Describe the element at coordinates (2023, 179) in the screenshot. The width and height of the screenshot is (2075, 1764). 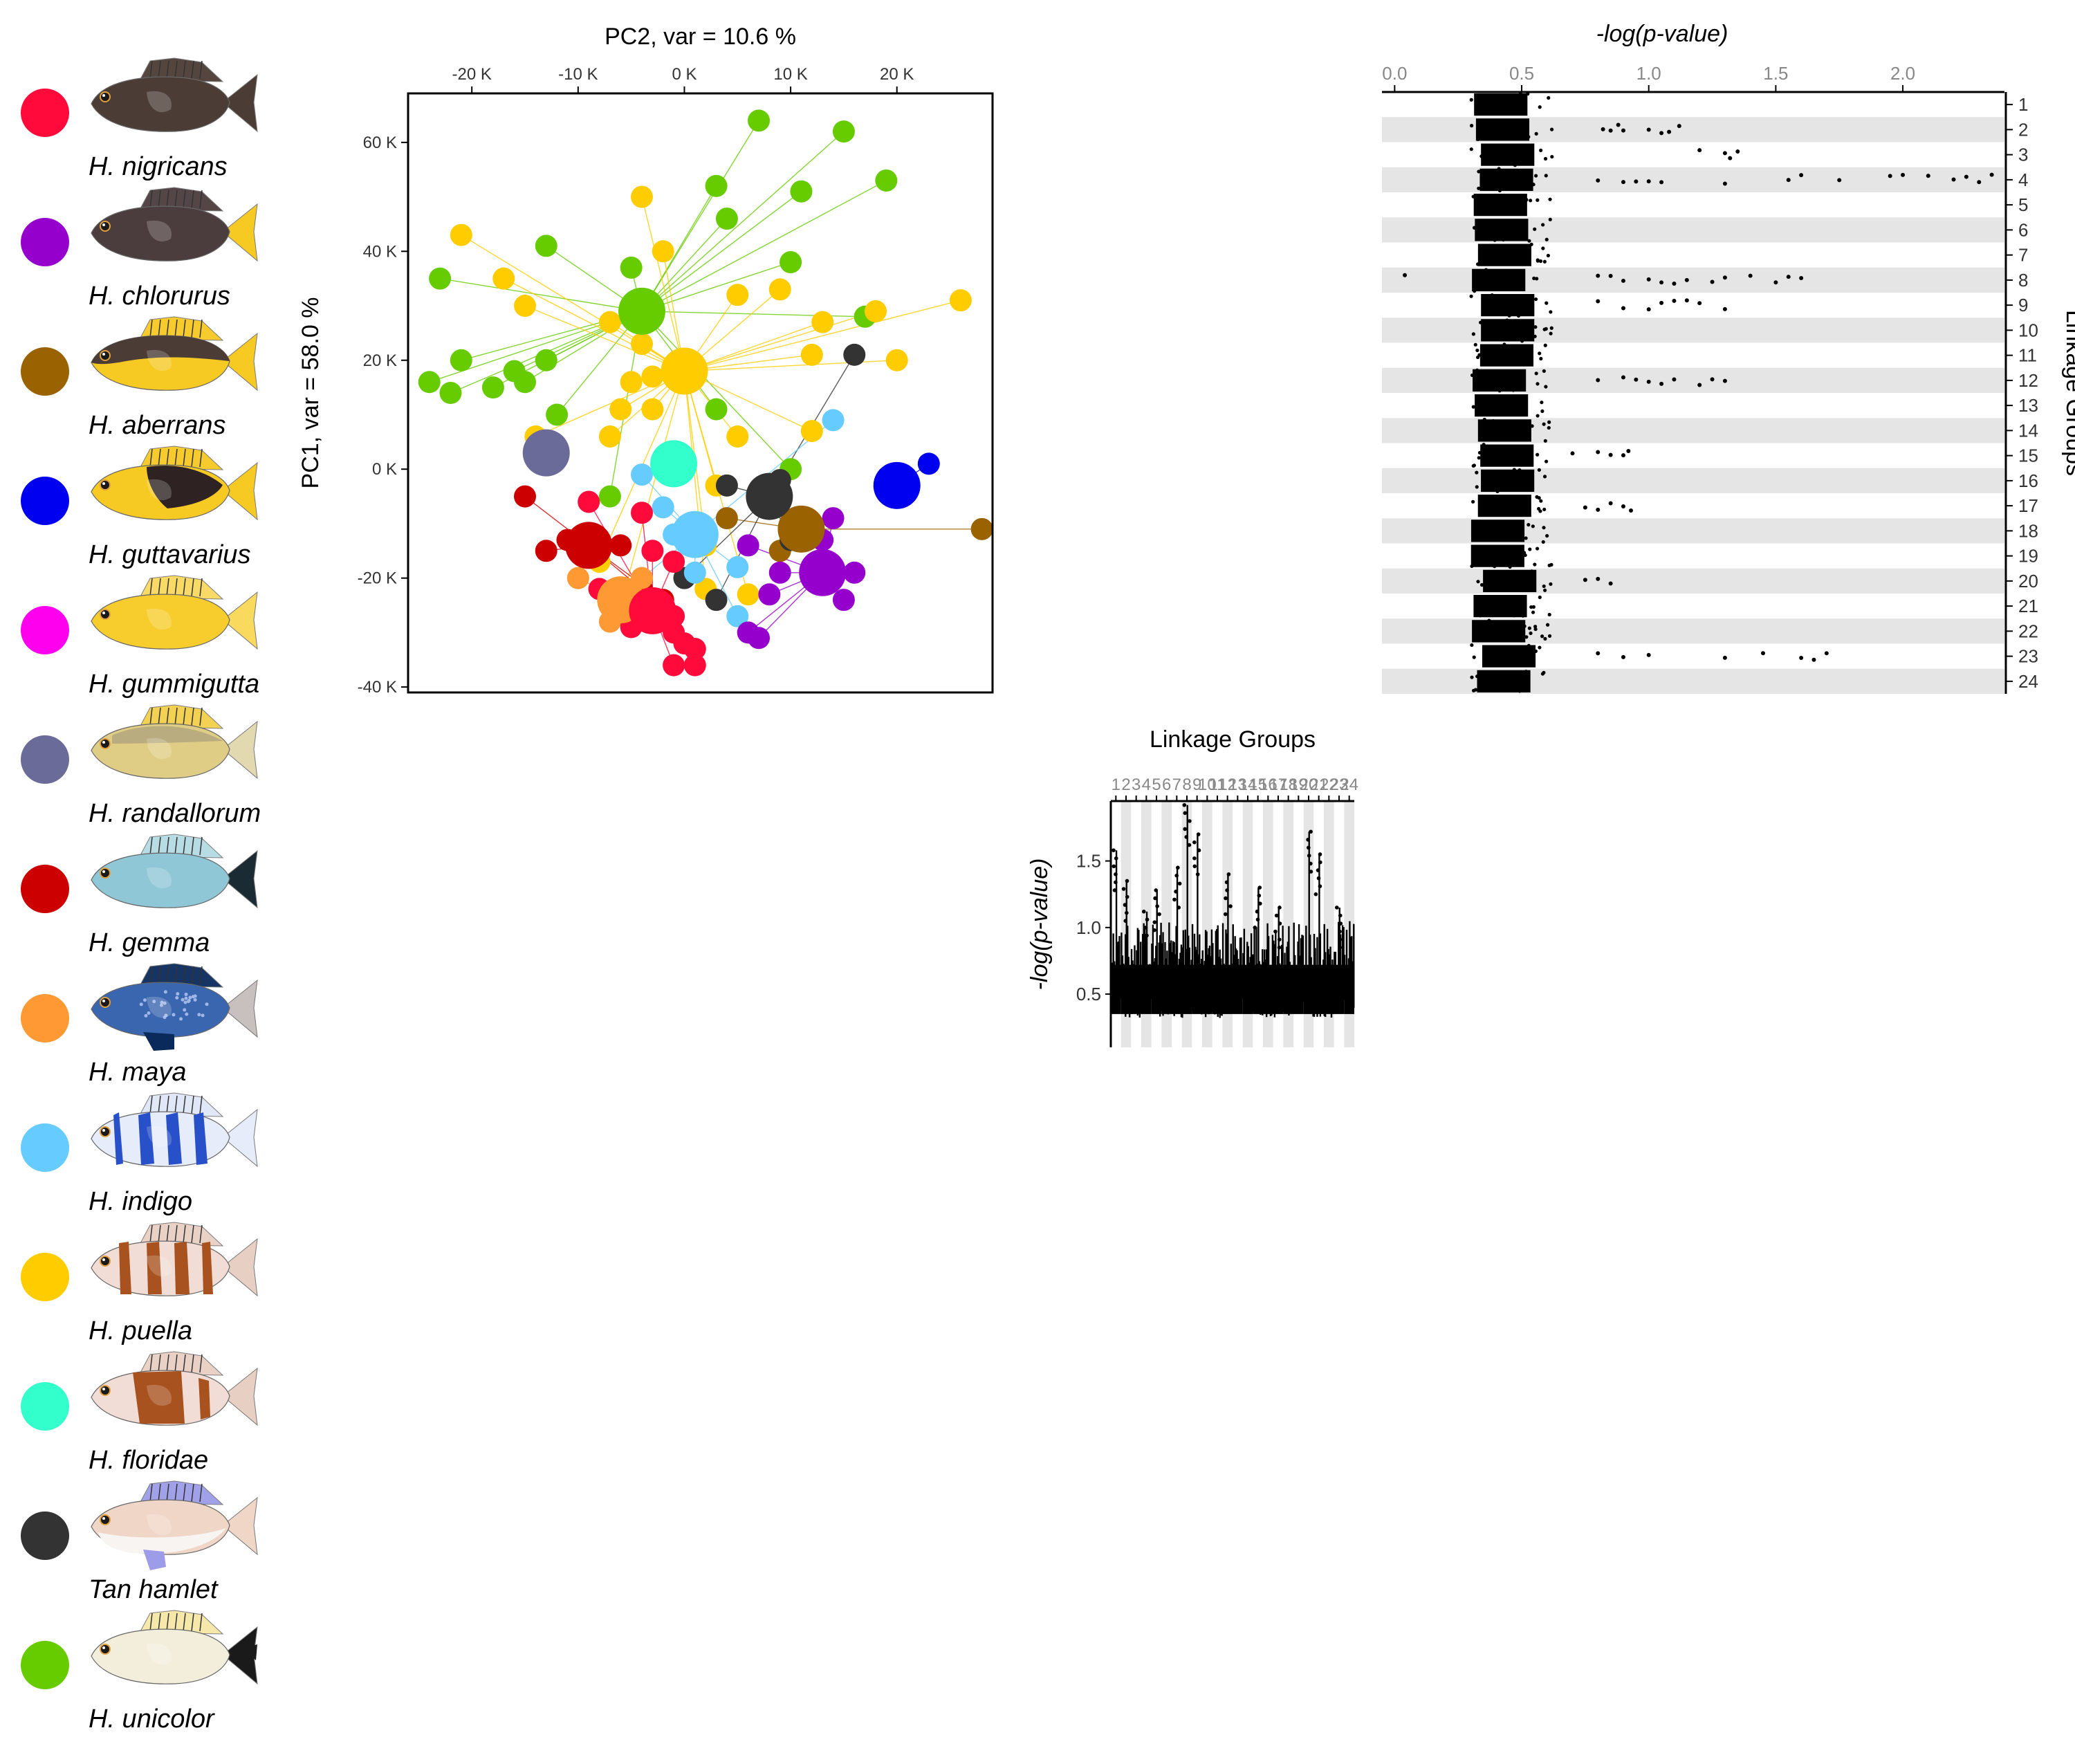
I see `y-tick-label: 4` at that location.